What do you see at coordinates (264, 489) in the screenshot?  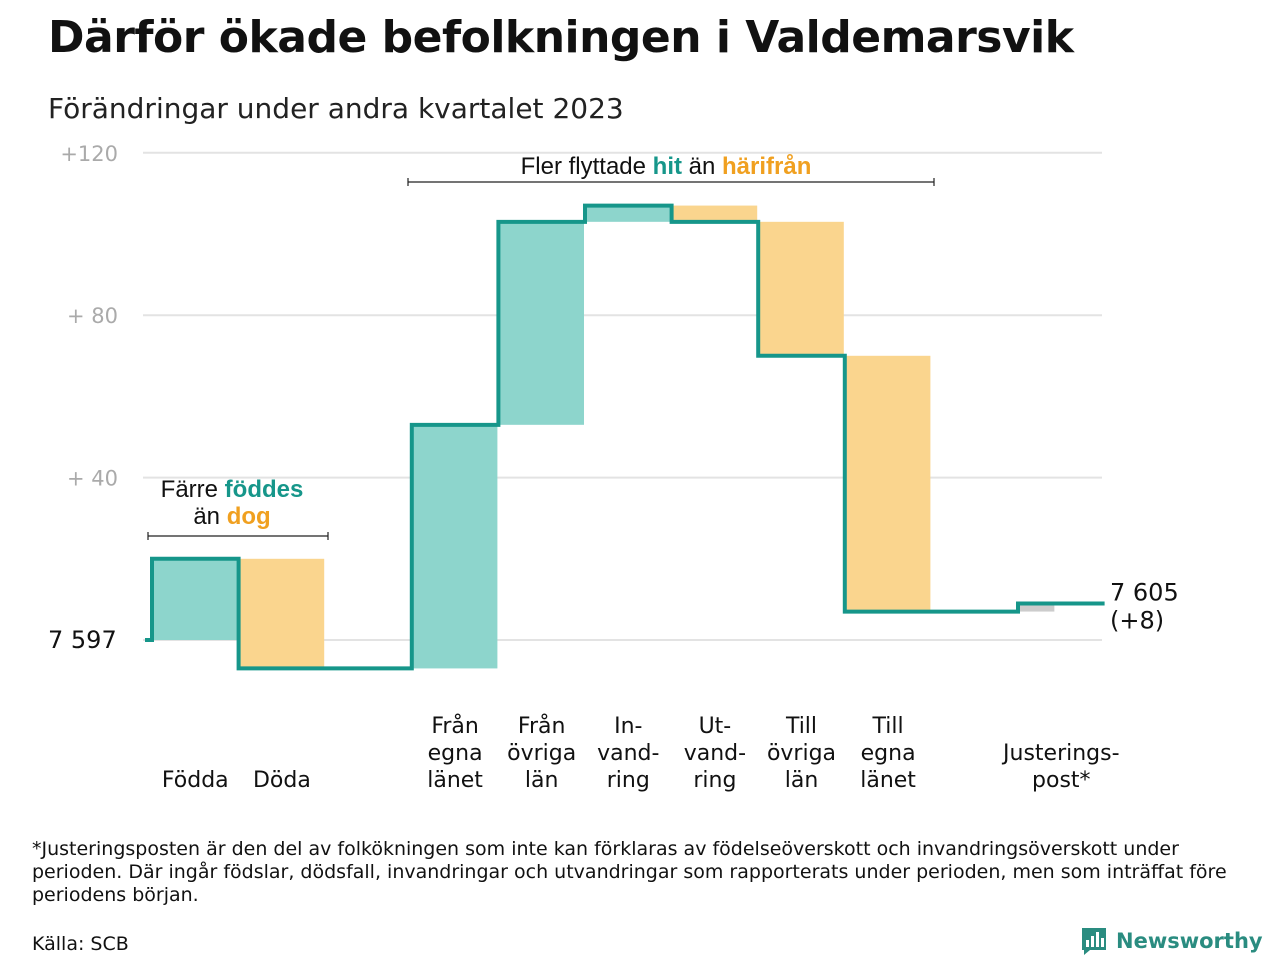 I see `annotation-segment: föddes` at bounding box center [264, 489].